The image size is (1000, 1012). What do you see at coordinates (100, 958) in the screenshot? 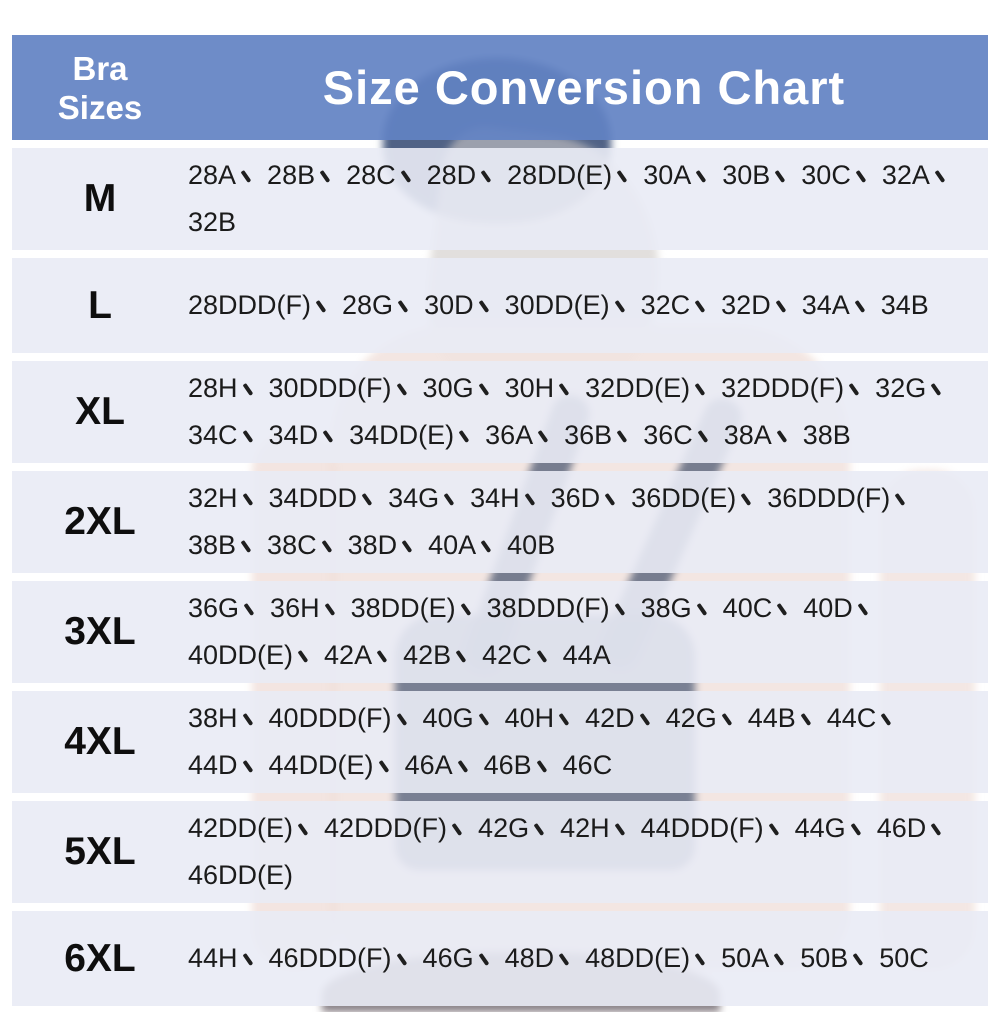
I see `row-size-label: 6XL` at bounding box center [100, 958].